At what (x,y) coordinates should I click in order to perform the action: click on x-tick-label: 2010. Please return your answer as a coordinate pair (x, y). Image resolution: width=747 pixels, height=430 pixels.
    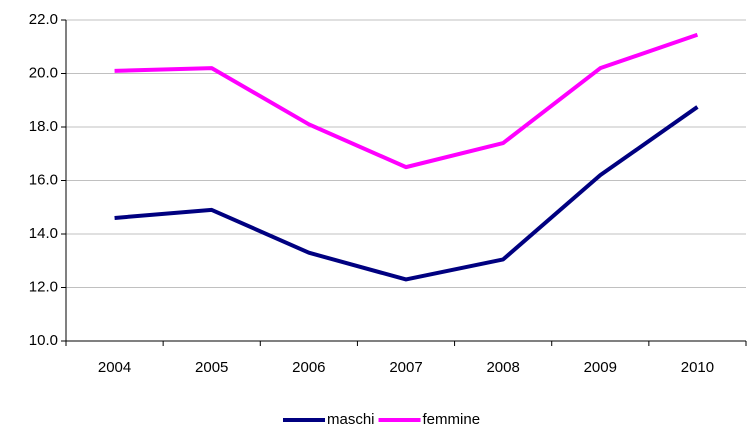
    Looking at the image, I should click on (697, 367).